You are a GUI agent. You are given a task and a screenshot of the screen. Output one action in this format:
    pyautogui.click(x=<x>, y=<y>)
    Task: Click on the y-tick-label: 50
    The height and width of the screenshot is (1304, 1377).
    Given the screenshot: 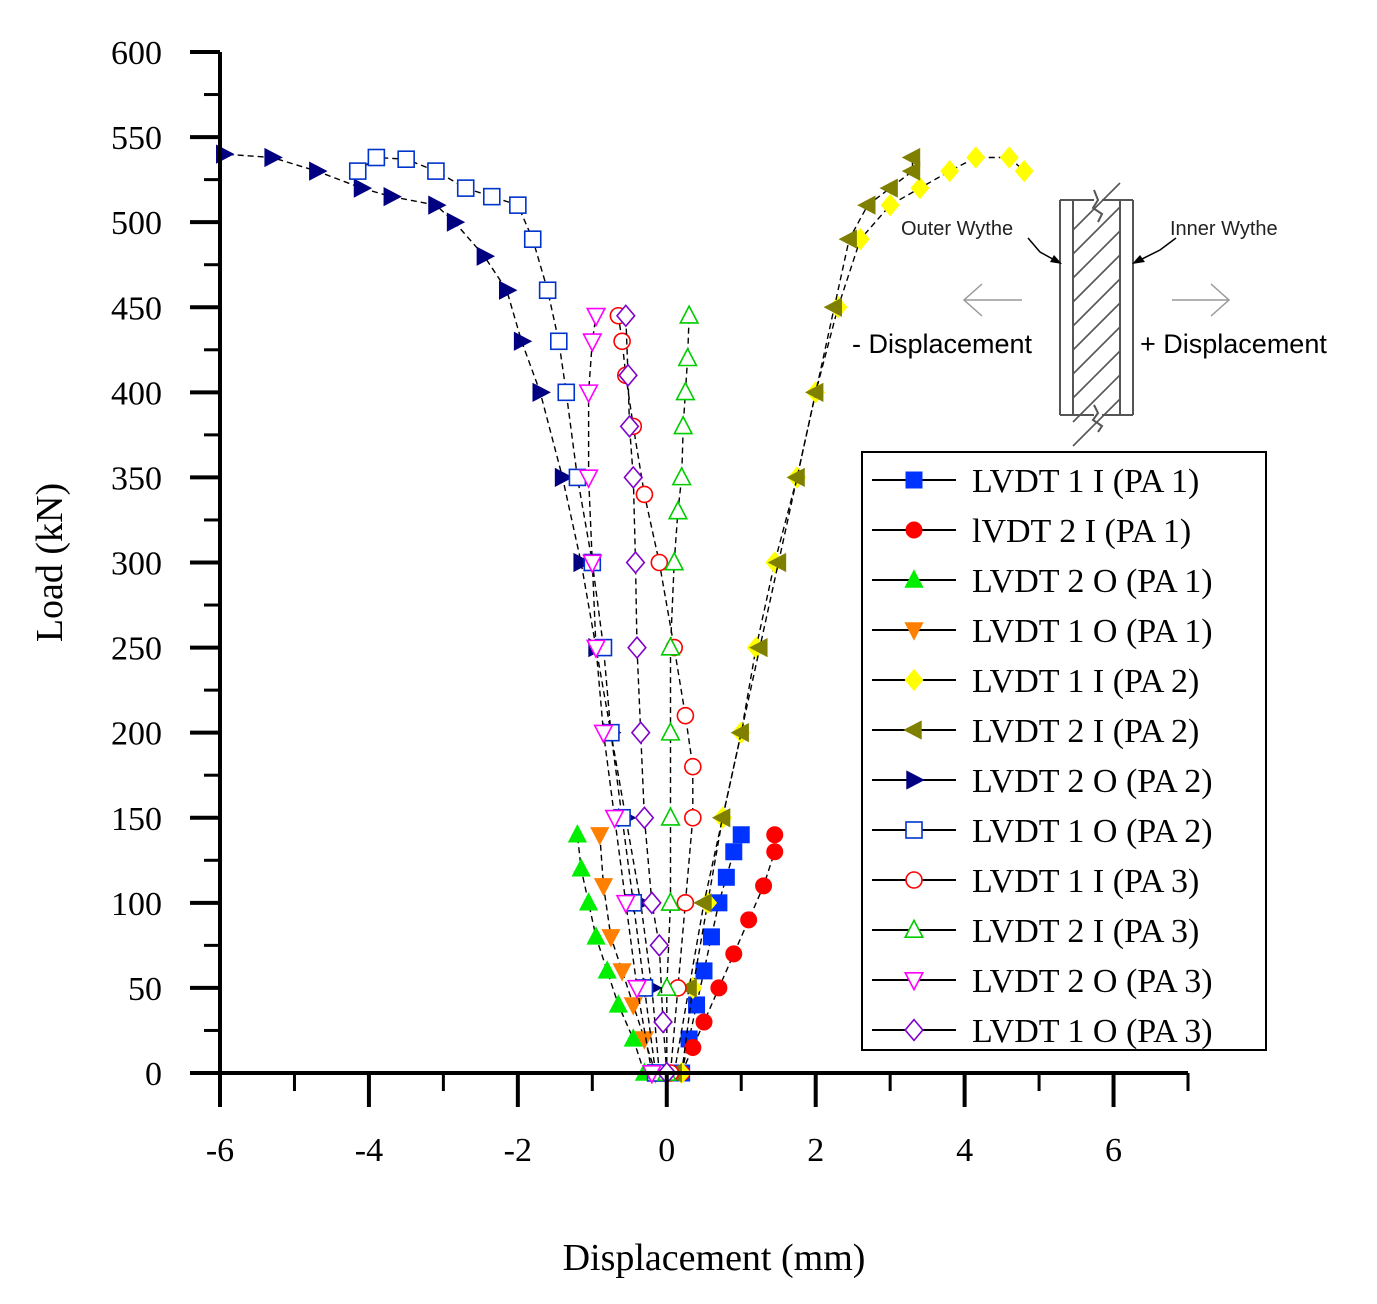 What is the action you would take?
    pyautogui.click(x=145, y=989)
    